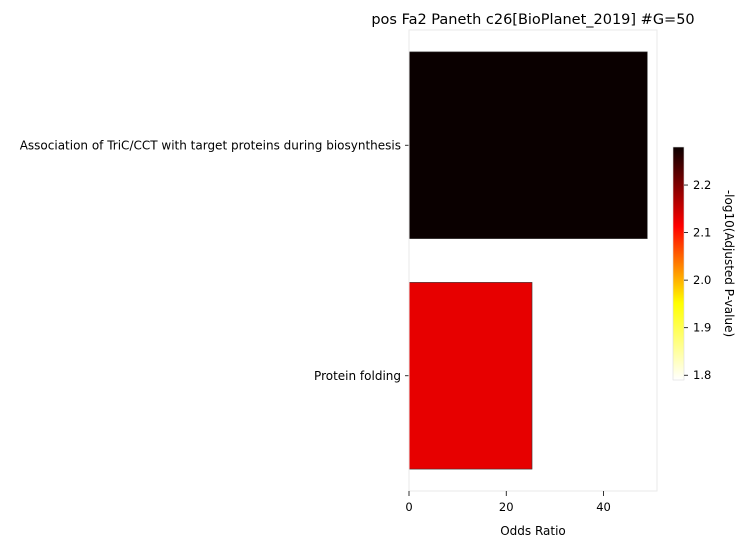  Describe the element at coordinates (506, 507) in the screenshot. I see `x-tick-label: 20` at that location.